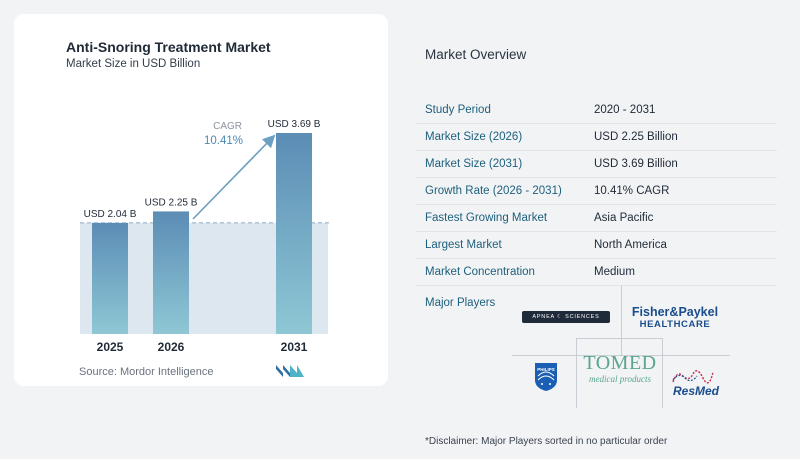 Image resolution: width=800 pixels, height=459 pixels. I want to click on philips-logo, so click(546, 377).